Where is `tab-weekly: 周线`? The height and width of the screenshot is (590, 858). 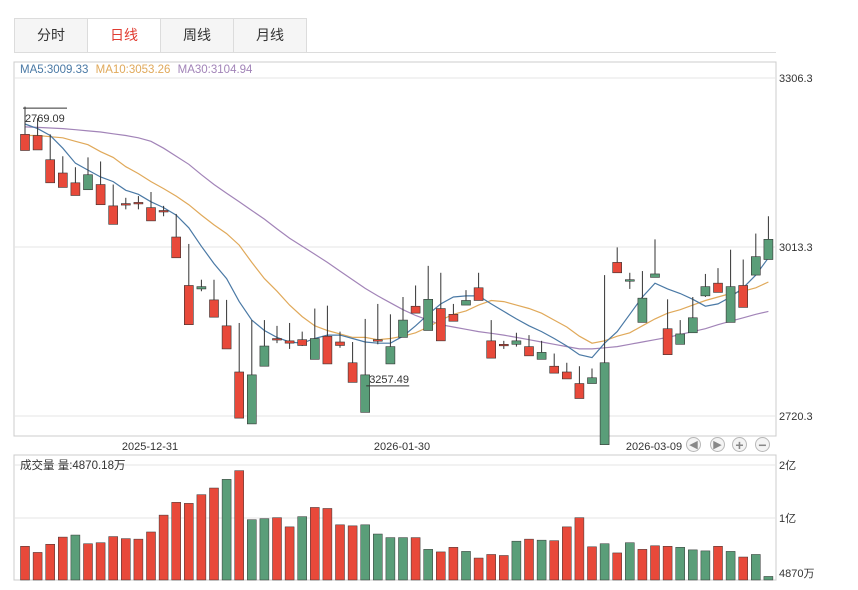
tab-weekly: 周线 is located at coordinates (196, 35).